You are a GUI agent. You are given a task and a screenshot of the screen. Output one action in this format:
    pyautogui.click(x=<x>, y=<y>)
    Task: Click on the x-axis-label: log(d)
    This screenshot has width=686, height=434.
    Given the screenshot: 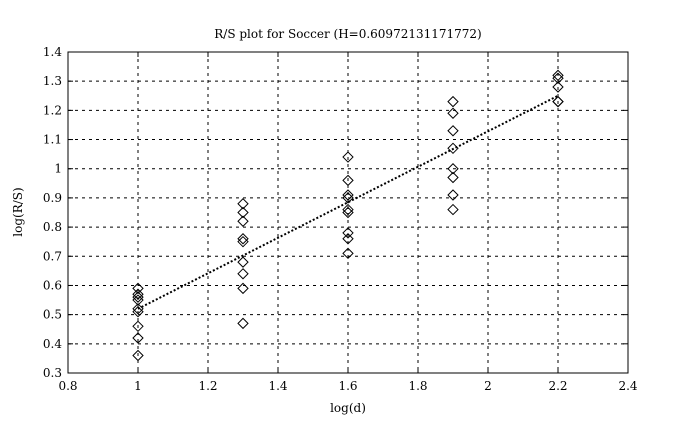 What is the action you would take?
    pyautogui.click(x=348, y=408)
    